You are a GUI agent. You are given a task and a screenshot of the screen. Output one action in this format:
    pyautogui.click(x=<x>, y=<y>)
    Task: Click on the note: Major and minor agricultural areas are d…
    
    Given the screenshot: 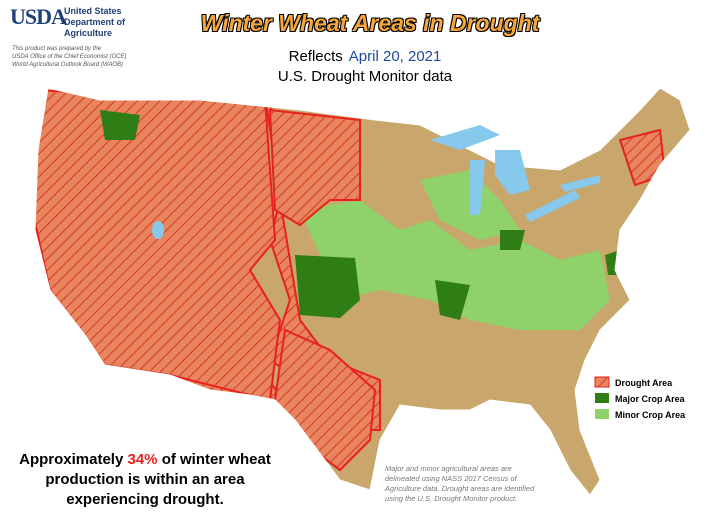 What is the action you would take?
    pyautogui.click(x=460, y=483)
    